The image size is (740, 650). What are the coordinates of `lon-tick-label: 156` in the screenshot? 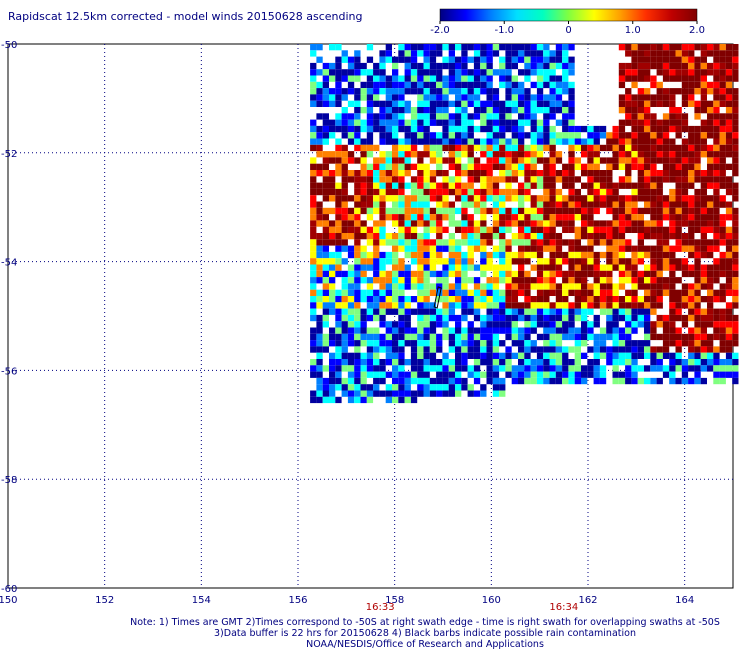 It's located at (297, 600).